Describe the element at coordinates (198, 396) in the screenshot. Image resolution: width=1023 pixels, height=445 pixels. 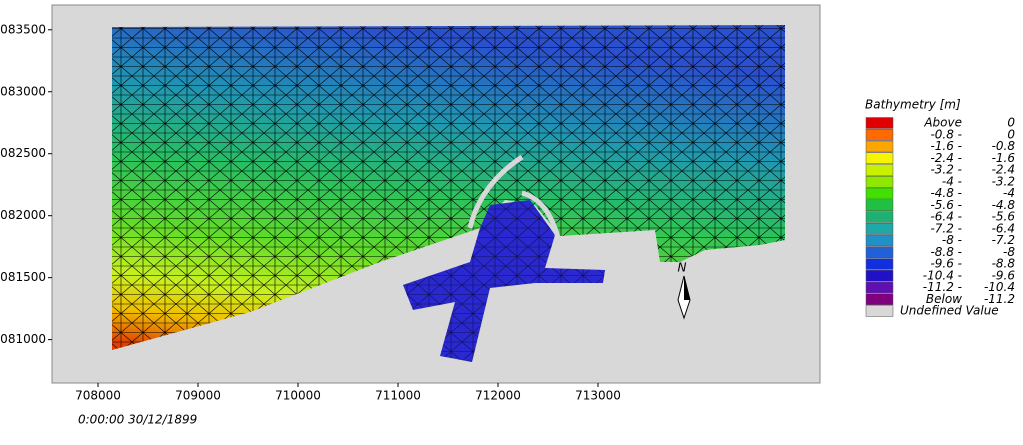
I see `x-tick-label: 709000` at that location.